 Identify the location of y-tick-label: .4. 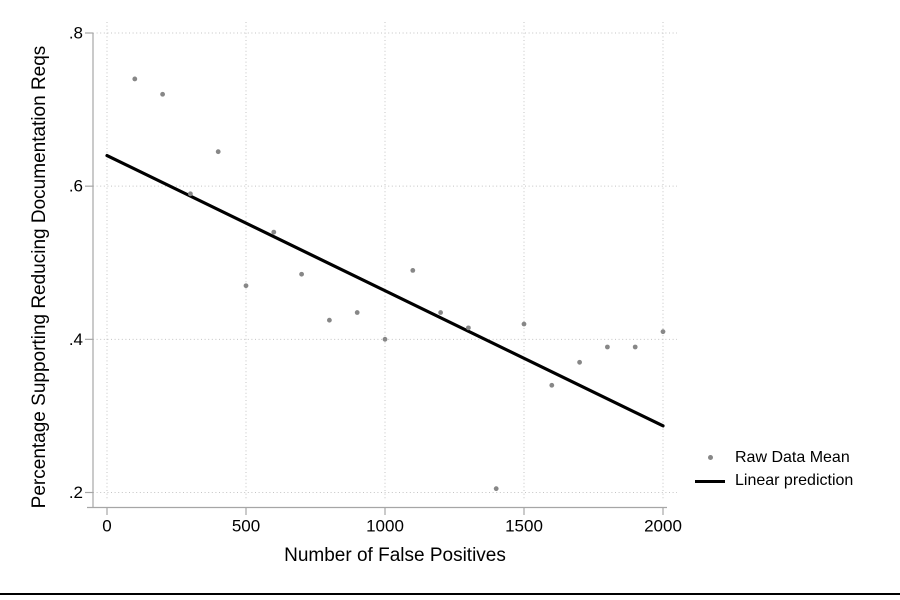
(76, 339).